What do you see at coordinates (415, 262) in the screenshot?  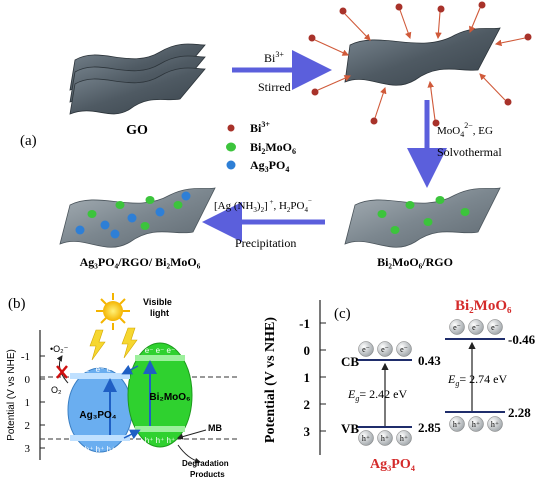 I see `bi2moo6-rgo-label: Bi₂MoO₆/RGO` at bounding box center [415, 262].